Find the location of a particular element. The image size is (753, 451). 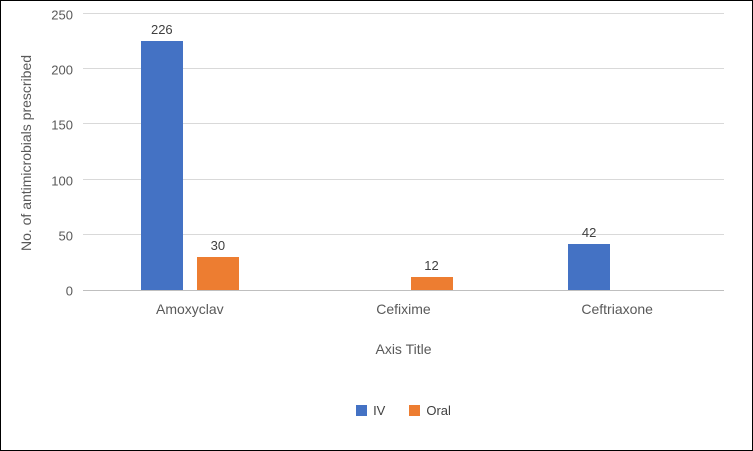

bar-group-cefixime: 12 is located at coordinates (404, 152).